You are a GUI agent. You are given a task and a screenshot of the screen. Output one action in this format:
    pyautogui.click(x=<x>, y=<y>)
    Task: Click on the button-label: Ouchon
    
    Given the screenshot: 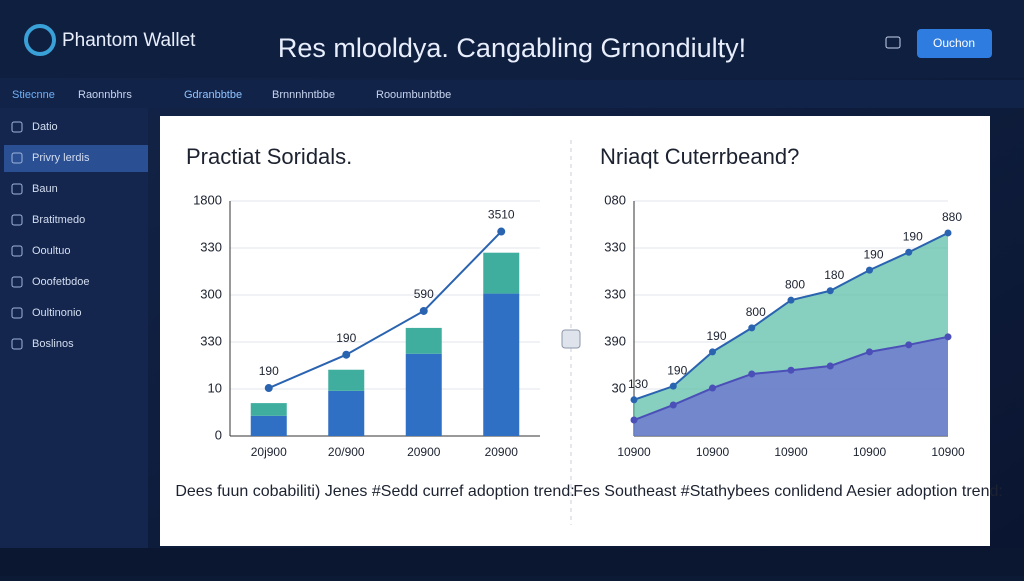 What is the action you would take?
    pyautogui.click(x=954, y=43)
    